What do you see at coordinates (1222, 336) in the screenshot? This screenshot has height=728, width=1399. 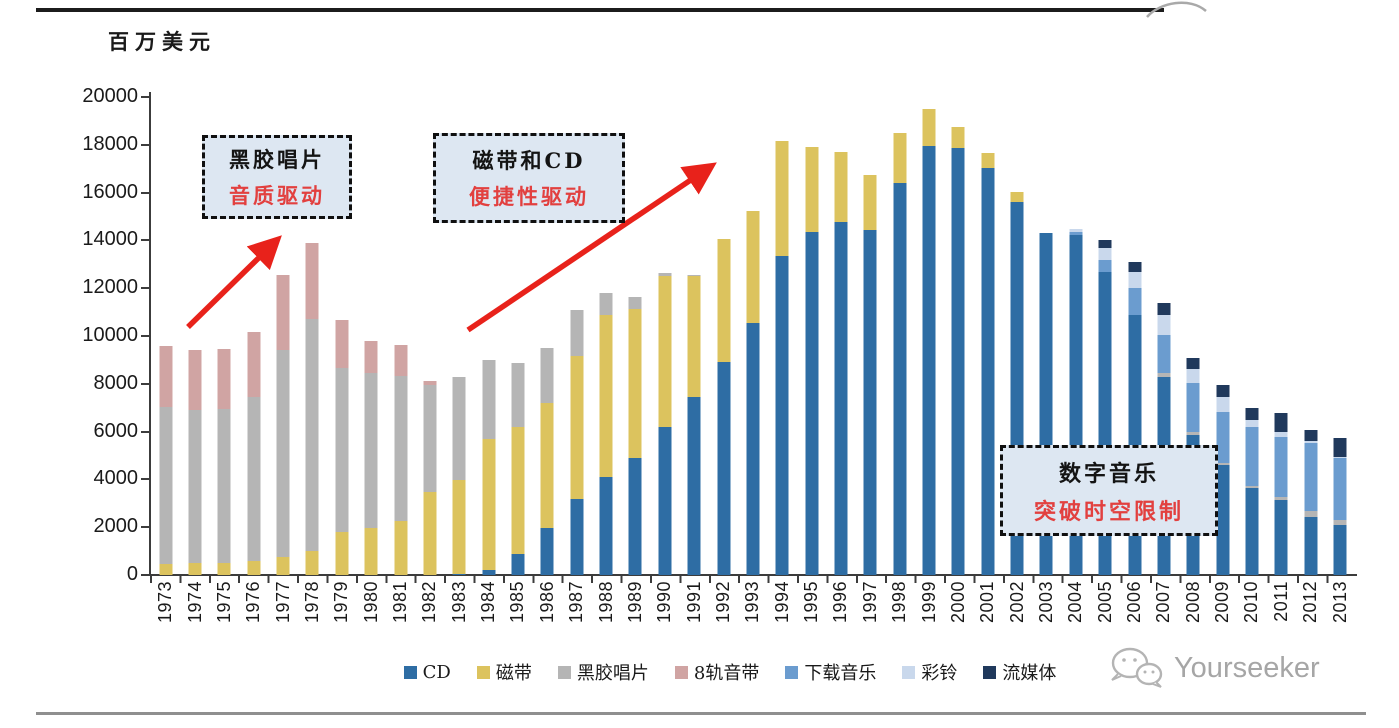 I see `bar-column-2009` at bounding box center [1222, 336].